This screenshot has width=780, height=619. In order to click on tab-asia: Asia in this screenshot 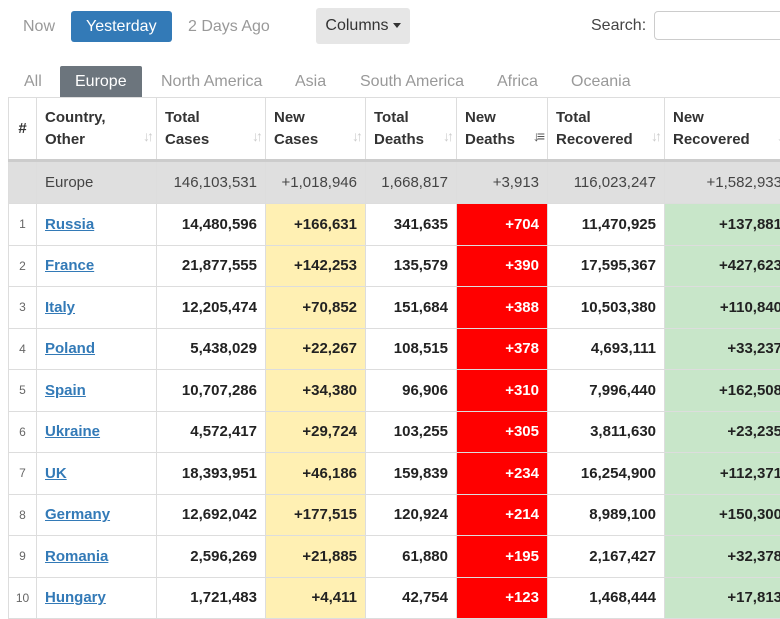, I will do `click(310, 82)`.